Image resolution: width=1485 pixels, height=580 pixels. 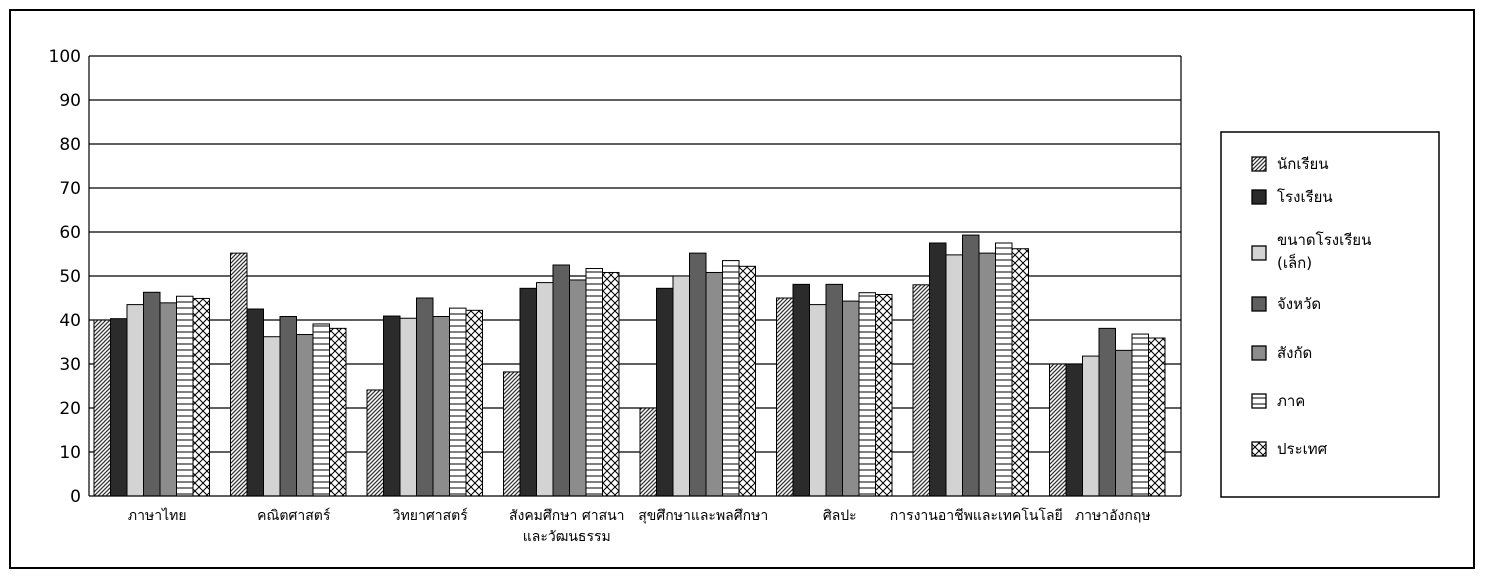 I want to click on y-tick-label-100: 100, so click(x=65, y=57).